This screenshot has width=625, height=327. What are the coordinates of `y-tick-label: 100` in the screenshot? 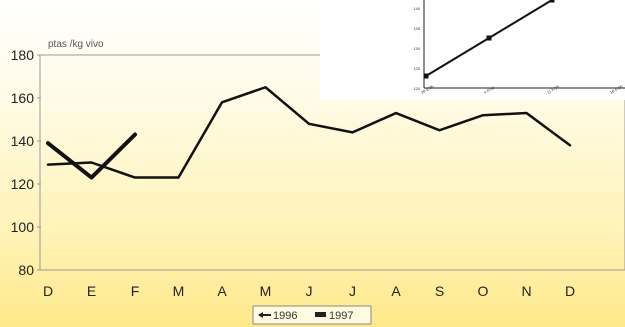 It's located at (23, 227).